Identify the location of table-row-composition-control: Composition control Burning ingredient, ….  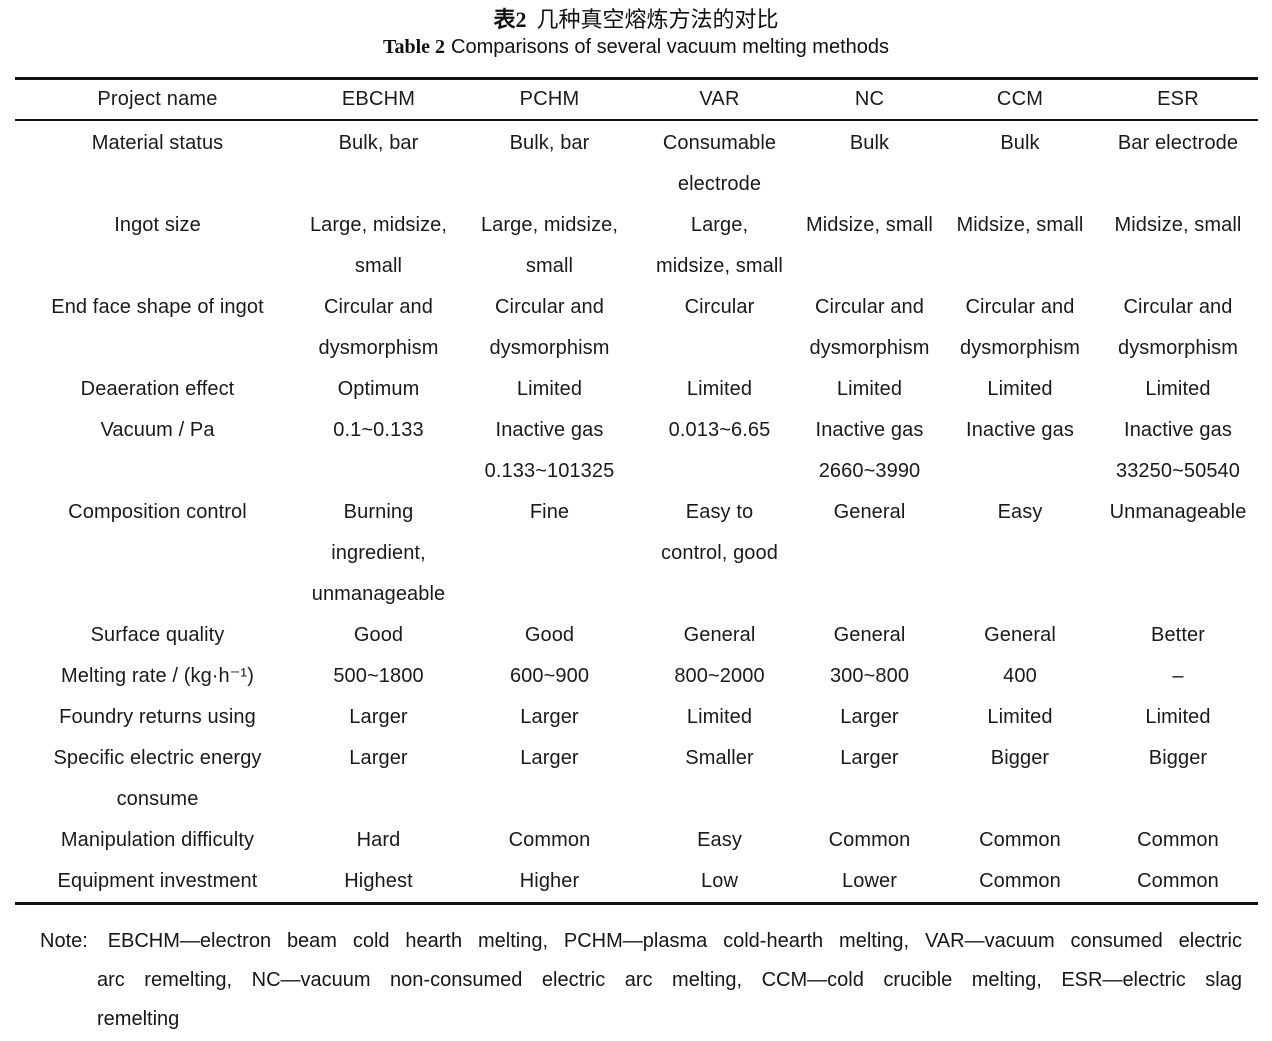
(636, 553).